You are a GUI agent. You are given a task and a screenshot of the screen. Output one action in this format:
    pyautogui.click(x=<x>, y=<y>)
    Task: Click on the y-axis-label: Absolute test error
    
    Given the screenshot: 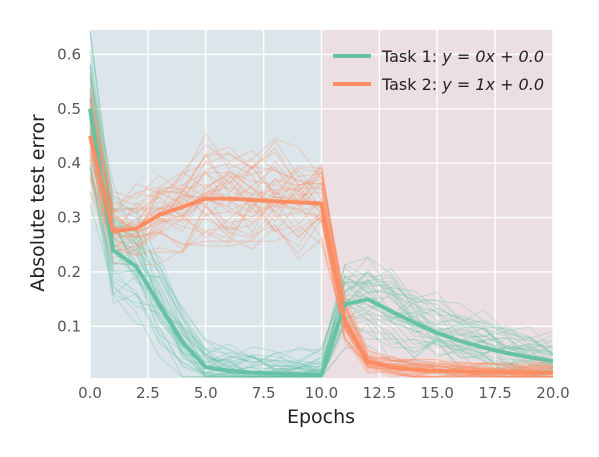 What is the action you would take?
    pyautogui.click(x=38, y=203)
    